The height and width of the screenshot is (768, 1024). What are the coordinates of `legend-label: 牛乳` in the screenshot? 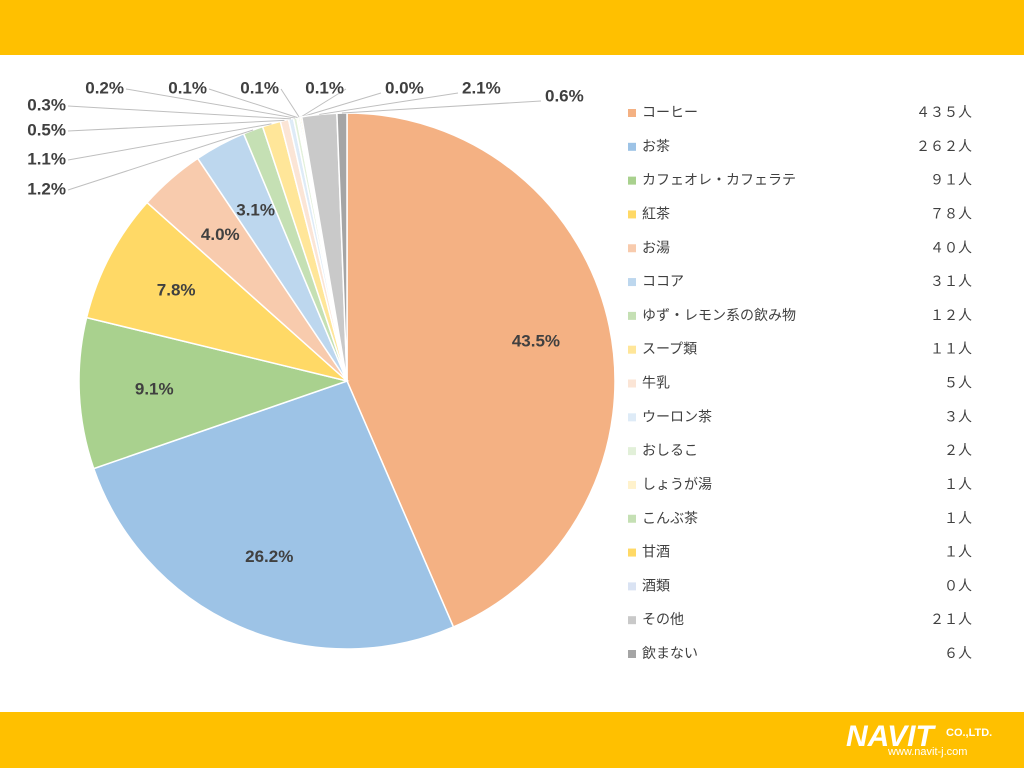 It's located at (656, 384).